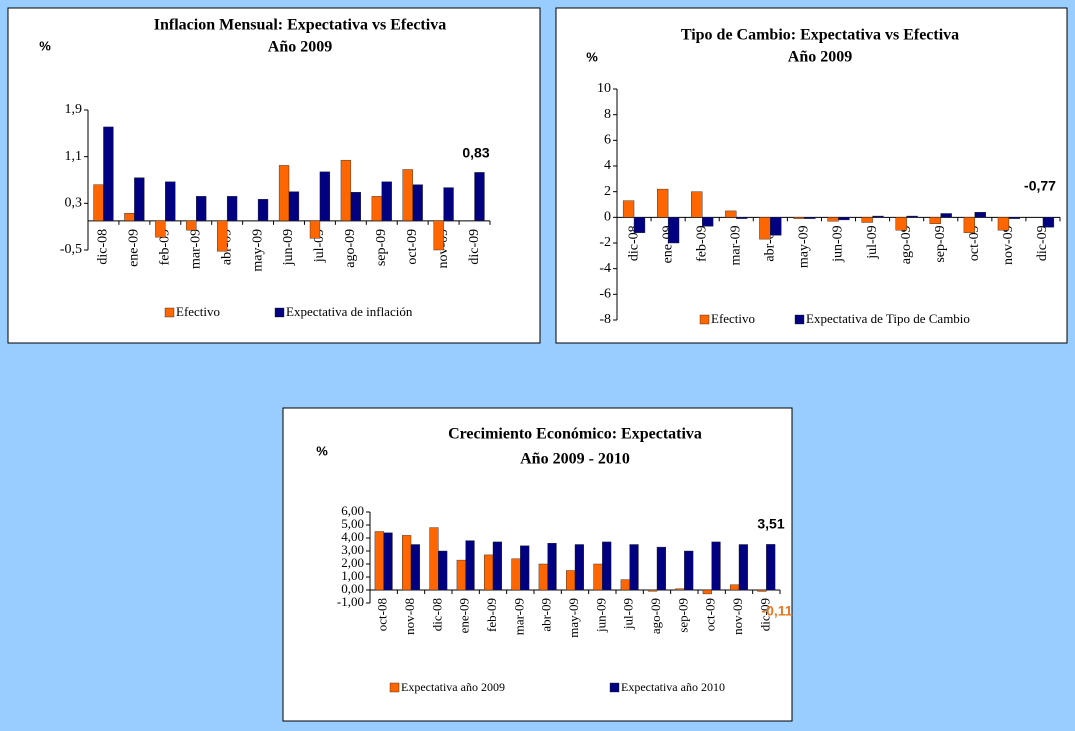  What do you see at coordinates (352, 549) in the screenshot?
I see `y-tick-label: 3,00` at bounding box center [352, 549].